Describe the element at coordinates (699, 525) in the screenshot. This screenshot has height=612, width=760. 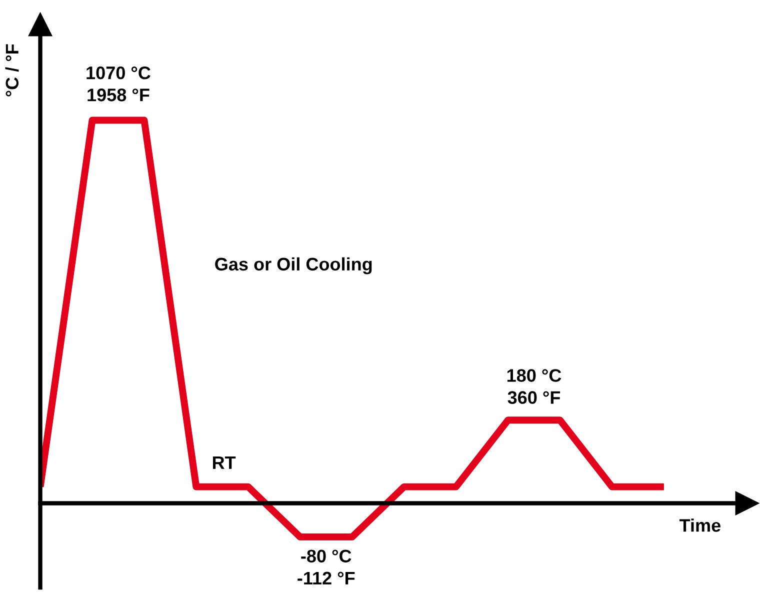
I see `x-axis-title: Time` at that location.